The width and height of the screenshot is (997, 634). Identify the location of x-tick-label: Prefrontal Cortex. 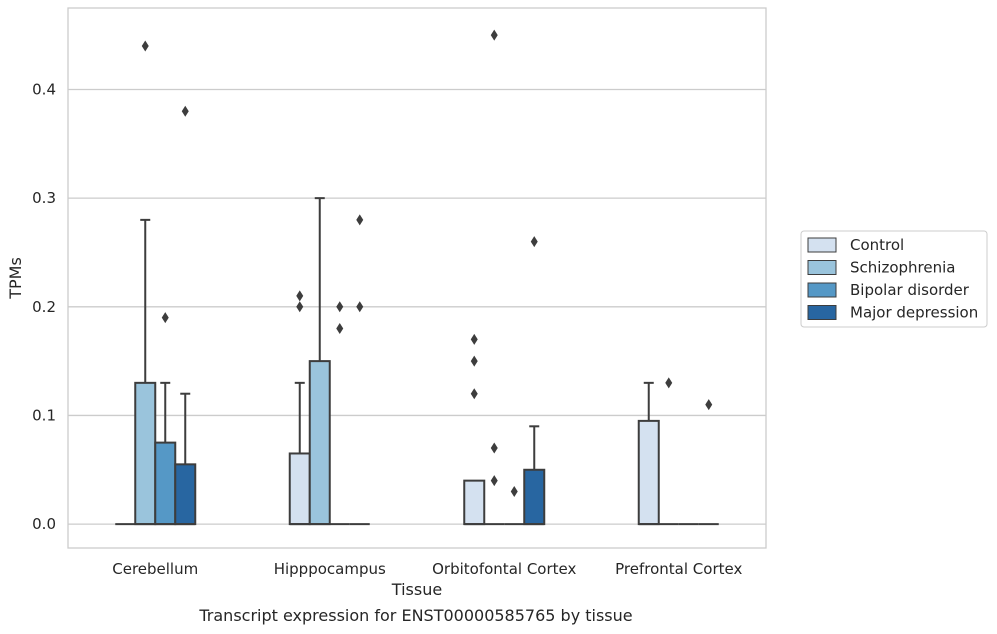
(678, 569).